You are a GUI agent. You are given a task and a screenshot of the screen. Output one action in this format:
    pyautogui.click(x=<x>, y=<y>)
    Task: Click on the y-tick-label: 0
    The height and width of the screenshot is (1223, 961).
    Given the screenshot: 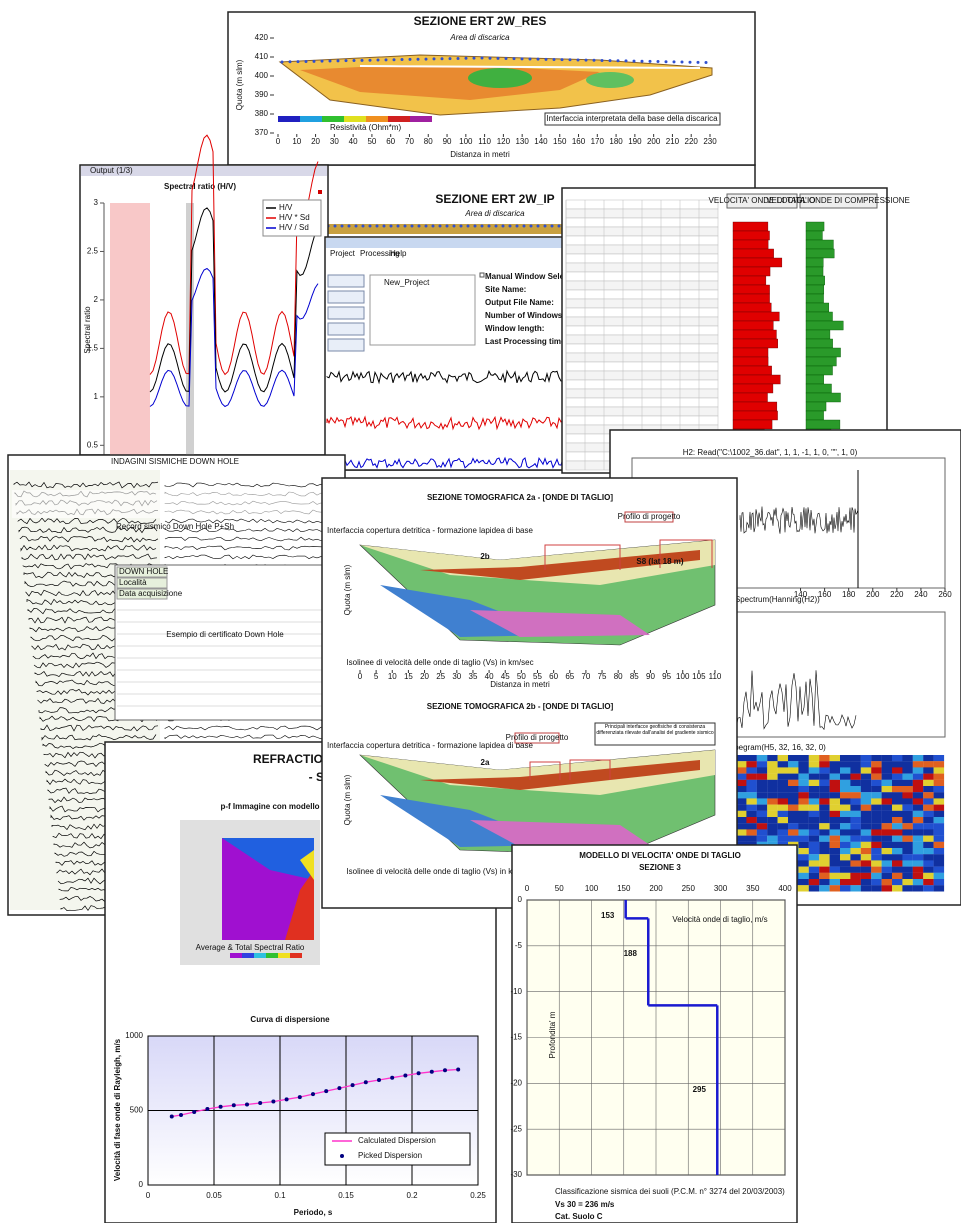 What is the action you would take?
    pyautogui.click(x=520, y=899)
    